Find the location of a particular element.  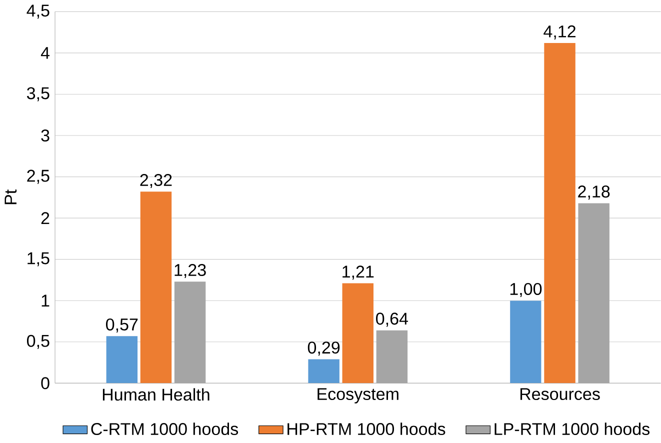

legend-label: LP-RTM 1000 hoods is located at coordinates (572, 429).